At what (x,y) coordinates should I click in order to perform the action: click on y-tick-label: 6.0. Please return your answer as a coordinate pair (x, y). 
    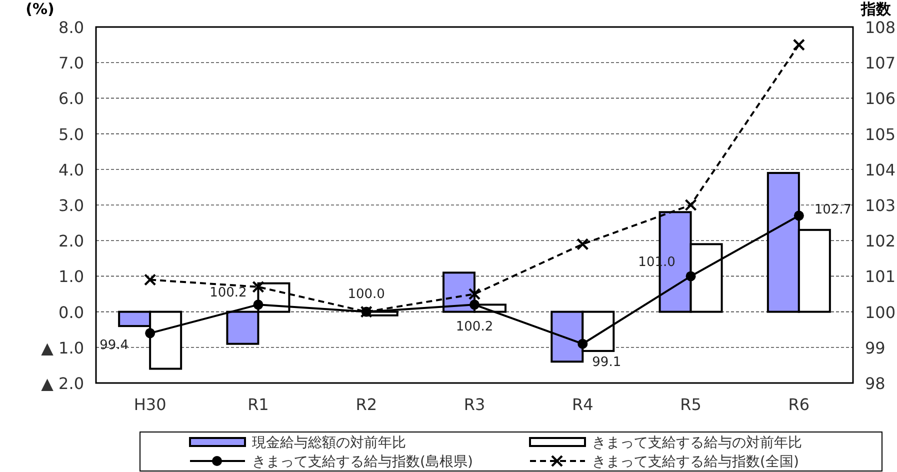
    Looking at the image, I should click on (71, 98).